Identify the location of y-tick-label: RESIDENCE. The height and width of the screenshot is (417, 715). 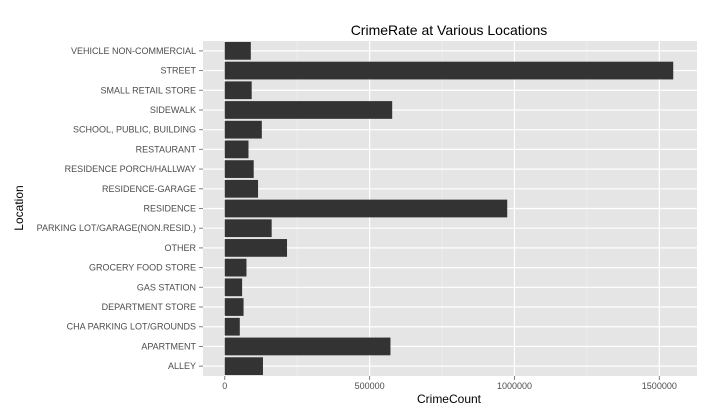
(169, 209).